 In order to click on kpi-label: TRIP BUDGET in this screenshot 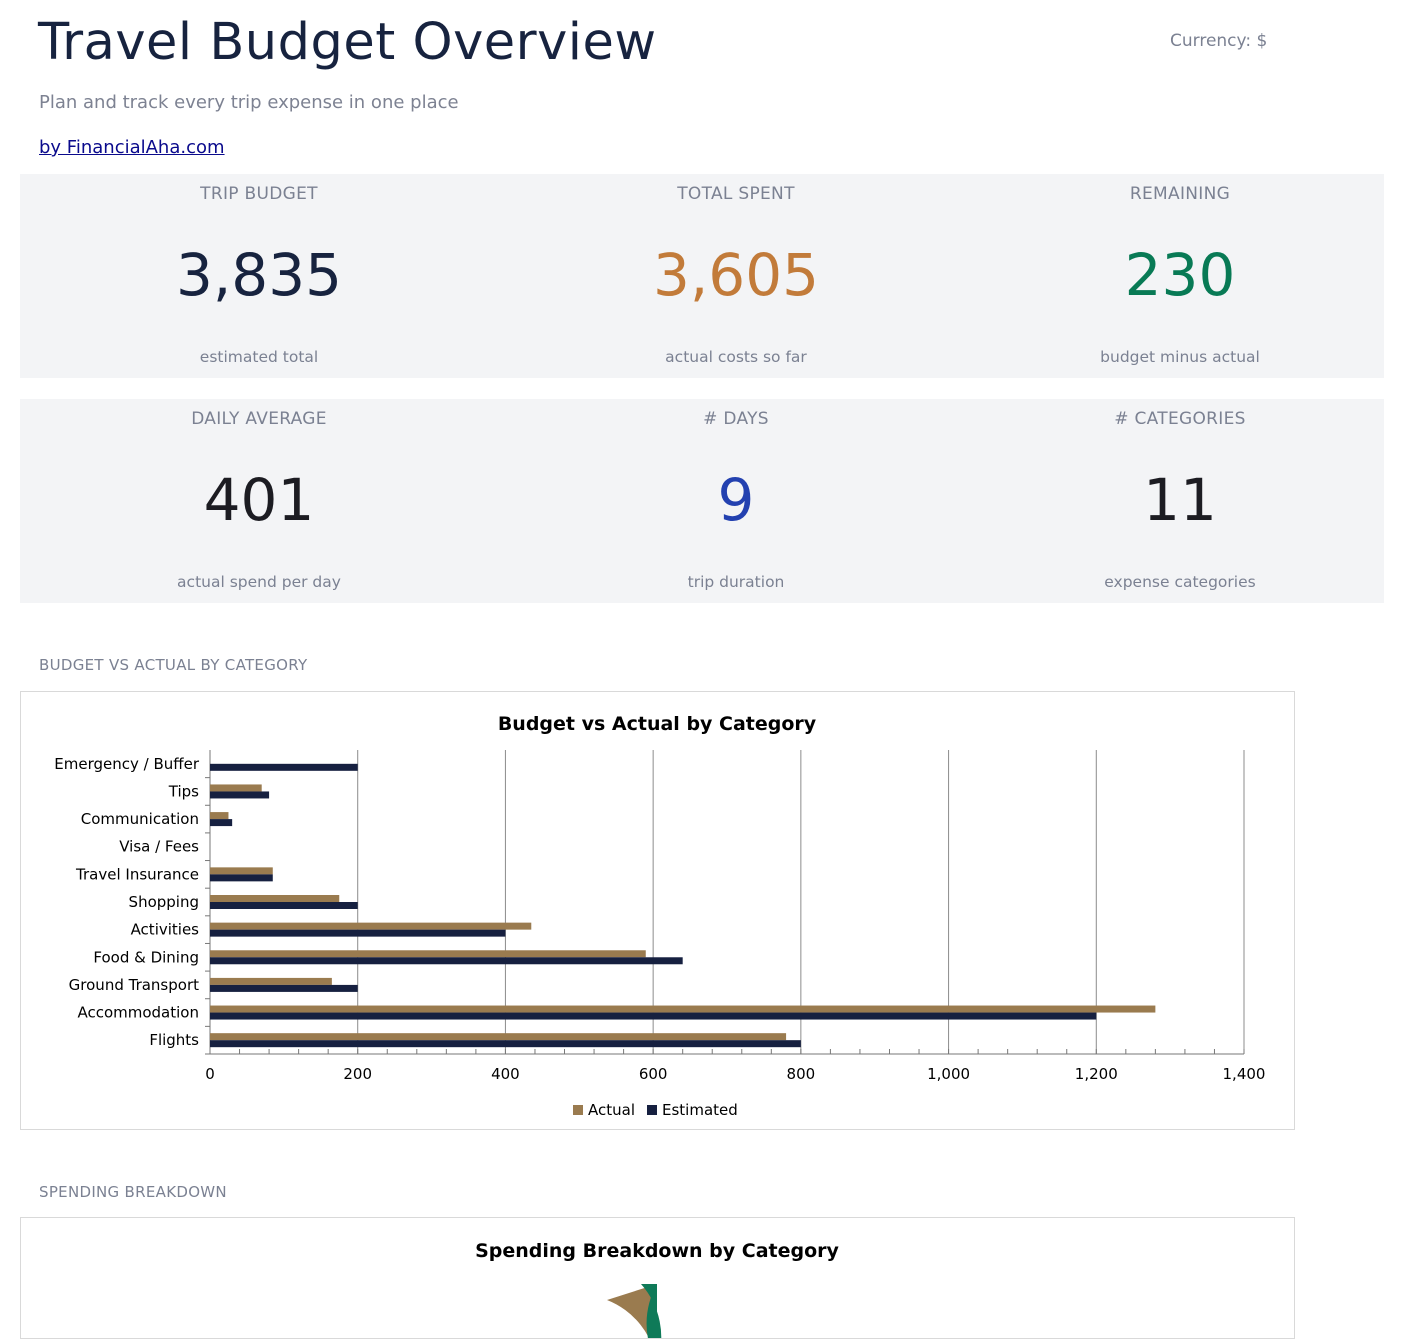, I will do `click(259, 194)`.